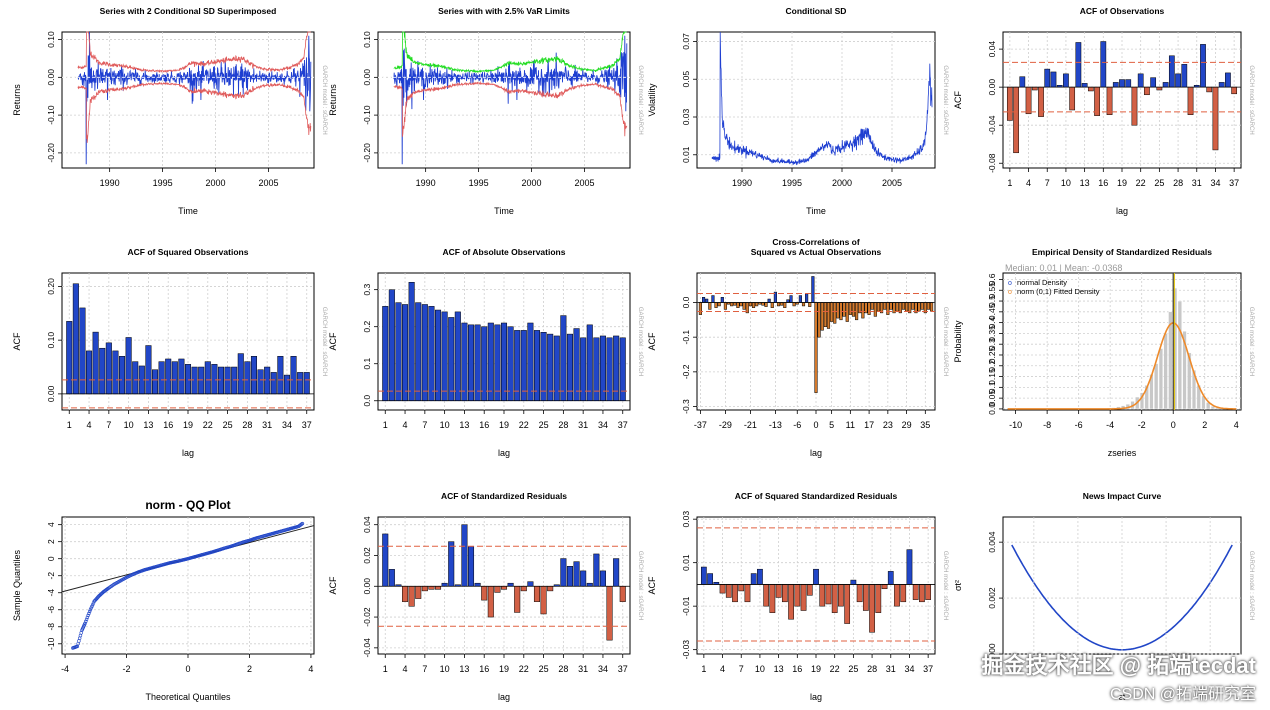 Image resolution: width=1270 pixels, height=710 pixels. Describe the element at coordinates (1236, 425) in the screenshot. I see `x-tick-label: 4` at that location.